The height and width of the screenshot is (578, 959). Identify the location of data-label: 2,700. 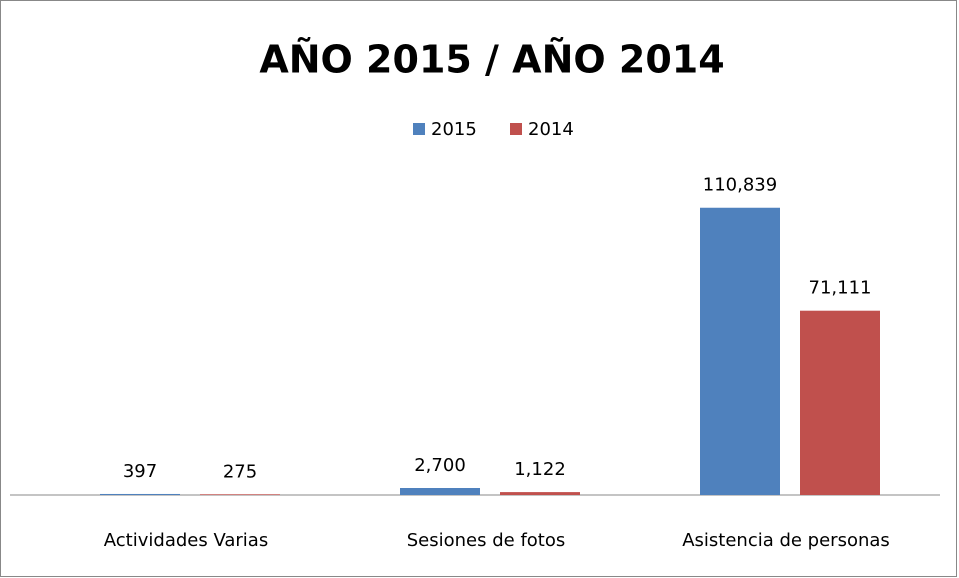
(440, 465).